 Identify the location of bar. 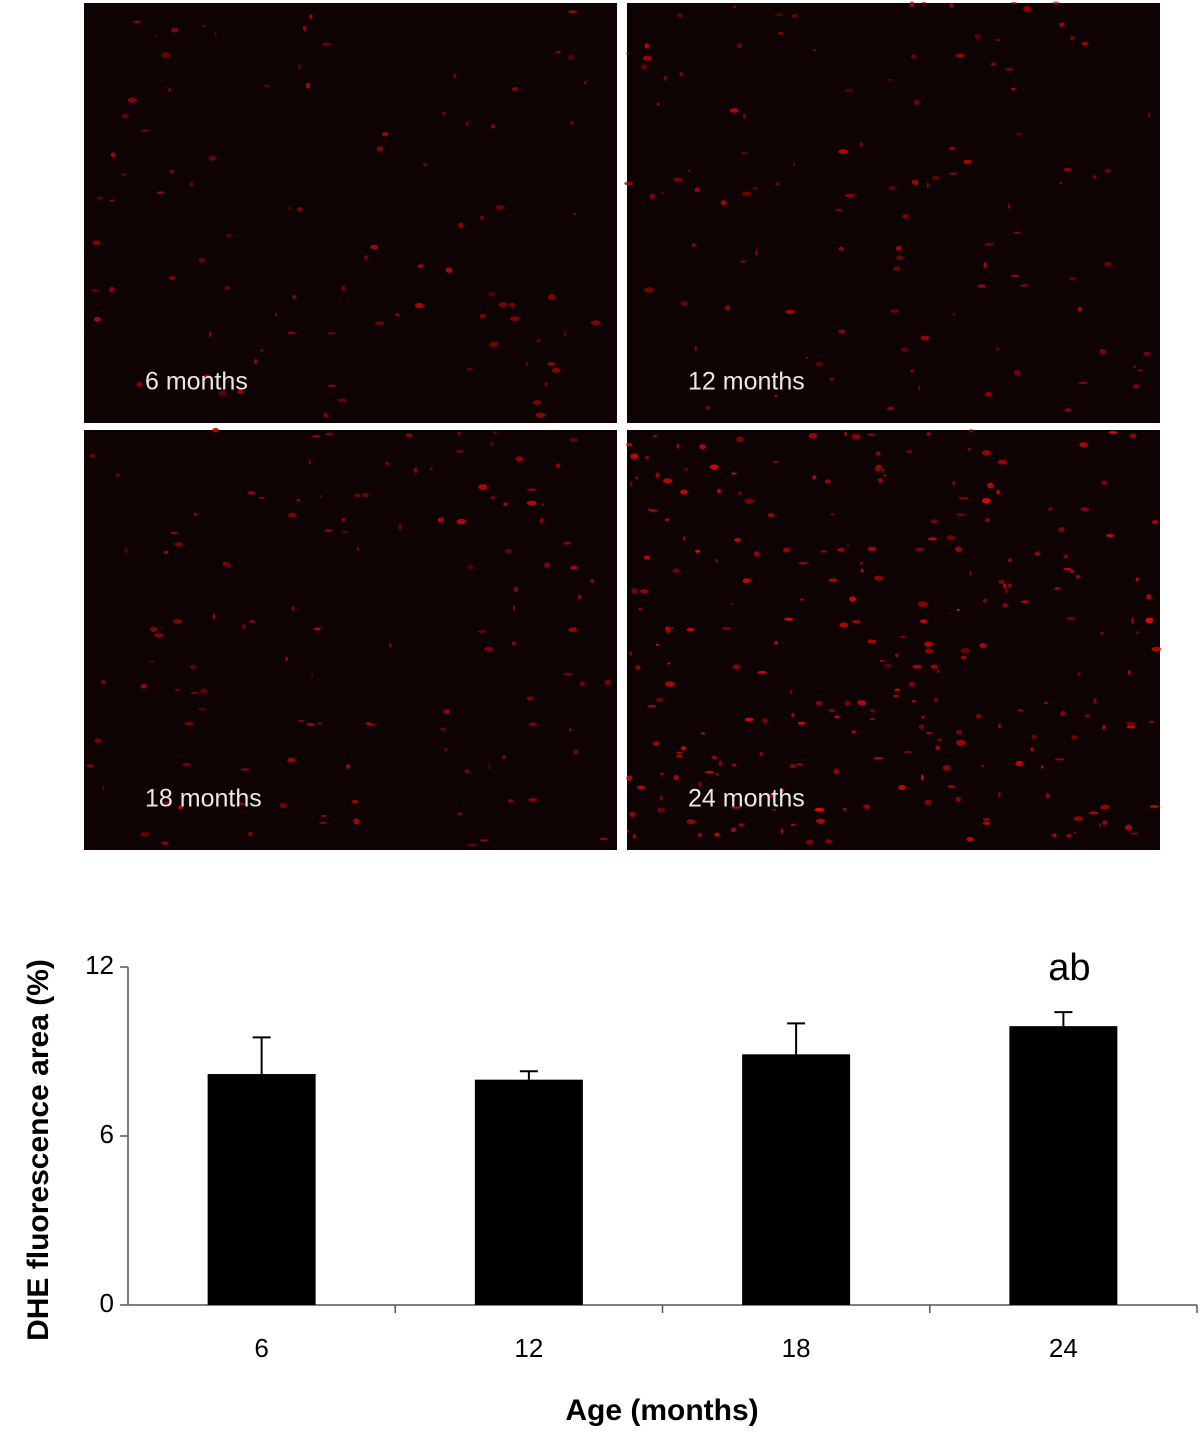
(261, 1189).